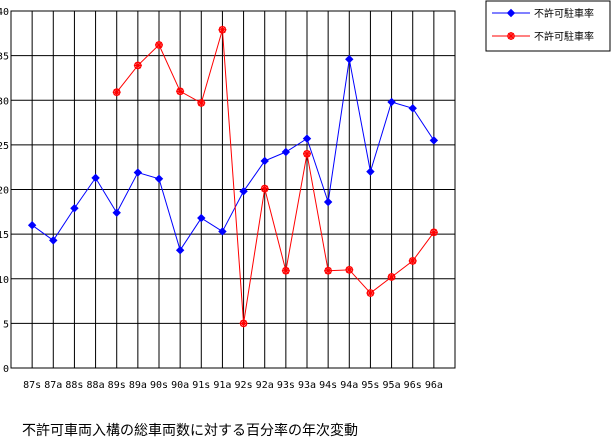  Describe the element at coordinates (286, 385) in the screenshot. I see `x-tick-label: 93s` at that location.